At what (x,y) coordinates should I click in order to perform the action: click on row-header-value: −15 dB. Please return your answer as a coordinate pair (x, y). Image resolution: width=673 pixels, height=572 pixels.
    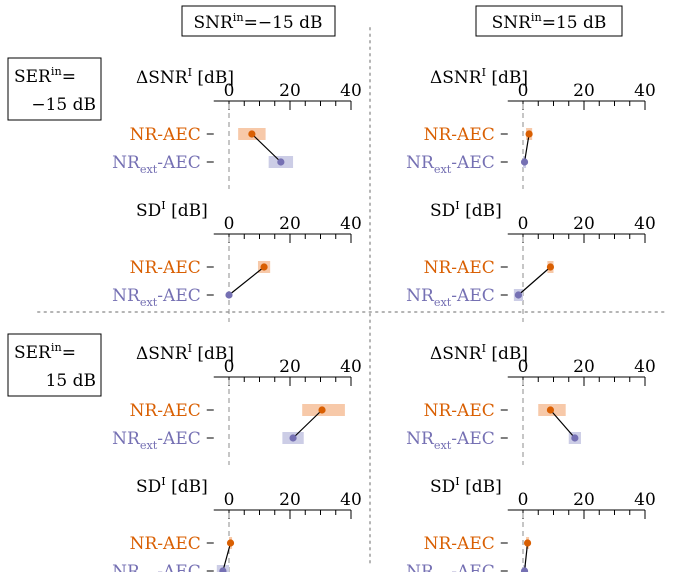
    Looking at the image, I should click on (63, 105).